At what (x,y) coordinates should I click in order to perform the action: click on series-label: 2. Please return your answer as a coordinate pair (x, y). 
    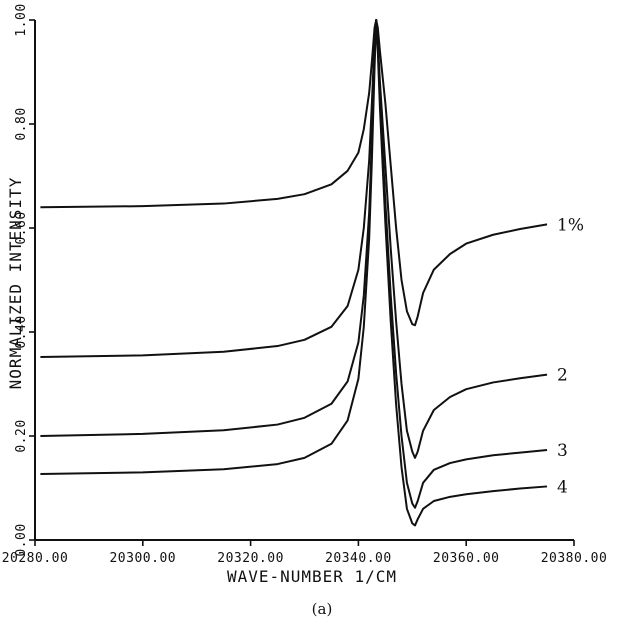
    Looking at the image, I should click on (562, 376).